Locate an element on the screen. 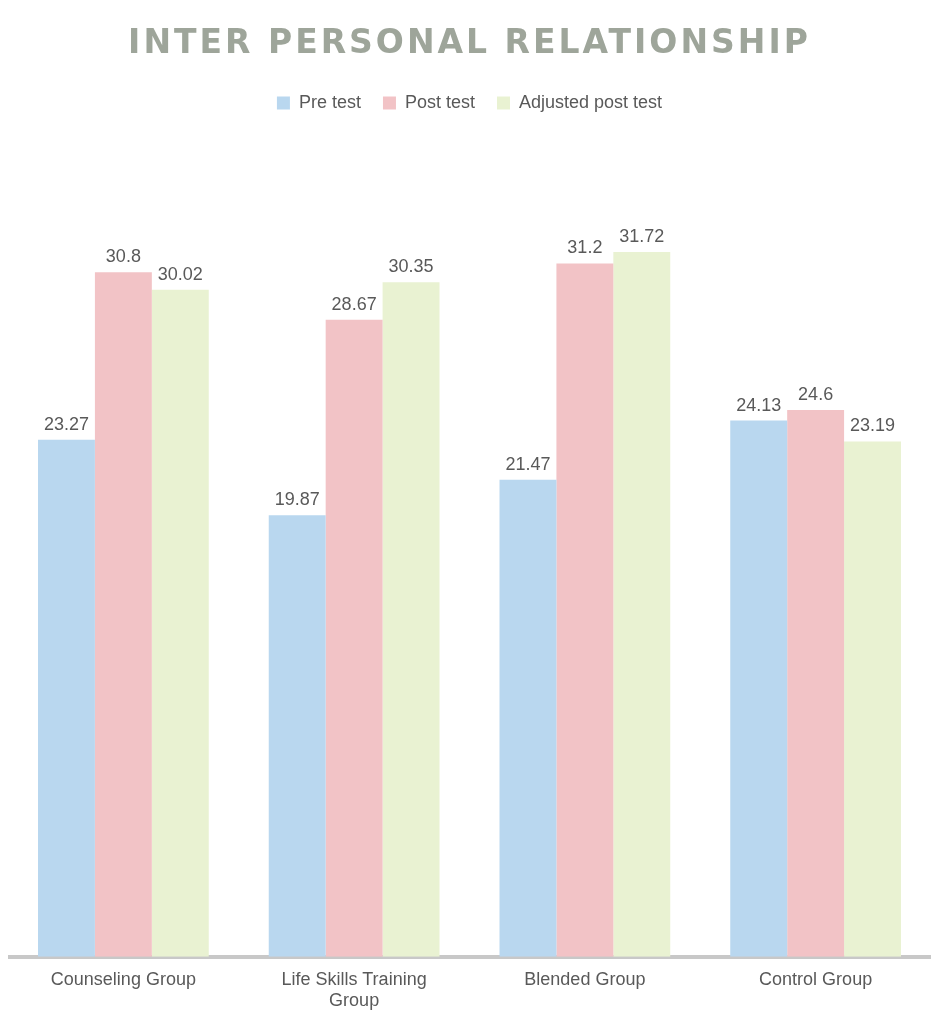 The image size is (931, 1026). data-label: 28.67 is located at coordinates (354, 303).